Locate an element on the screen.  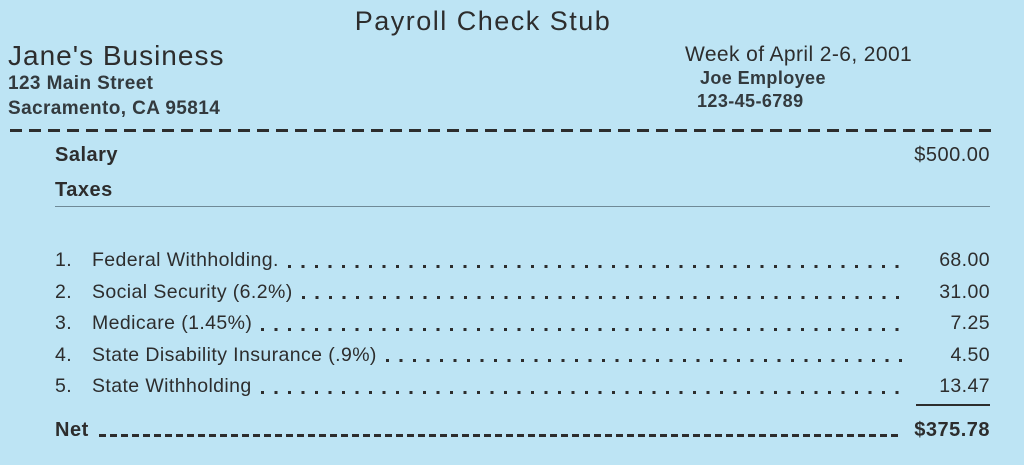
tax-item-amount: 4.50 is located at coordinates (970, 354).